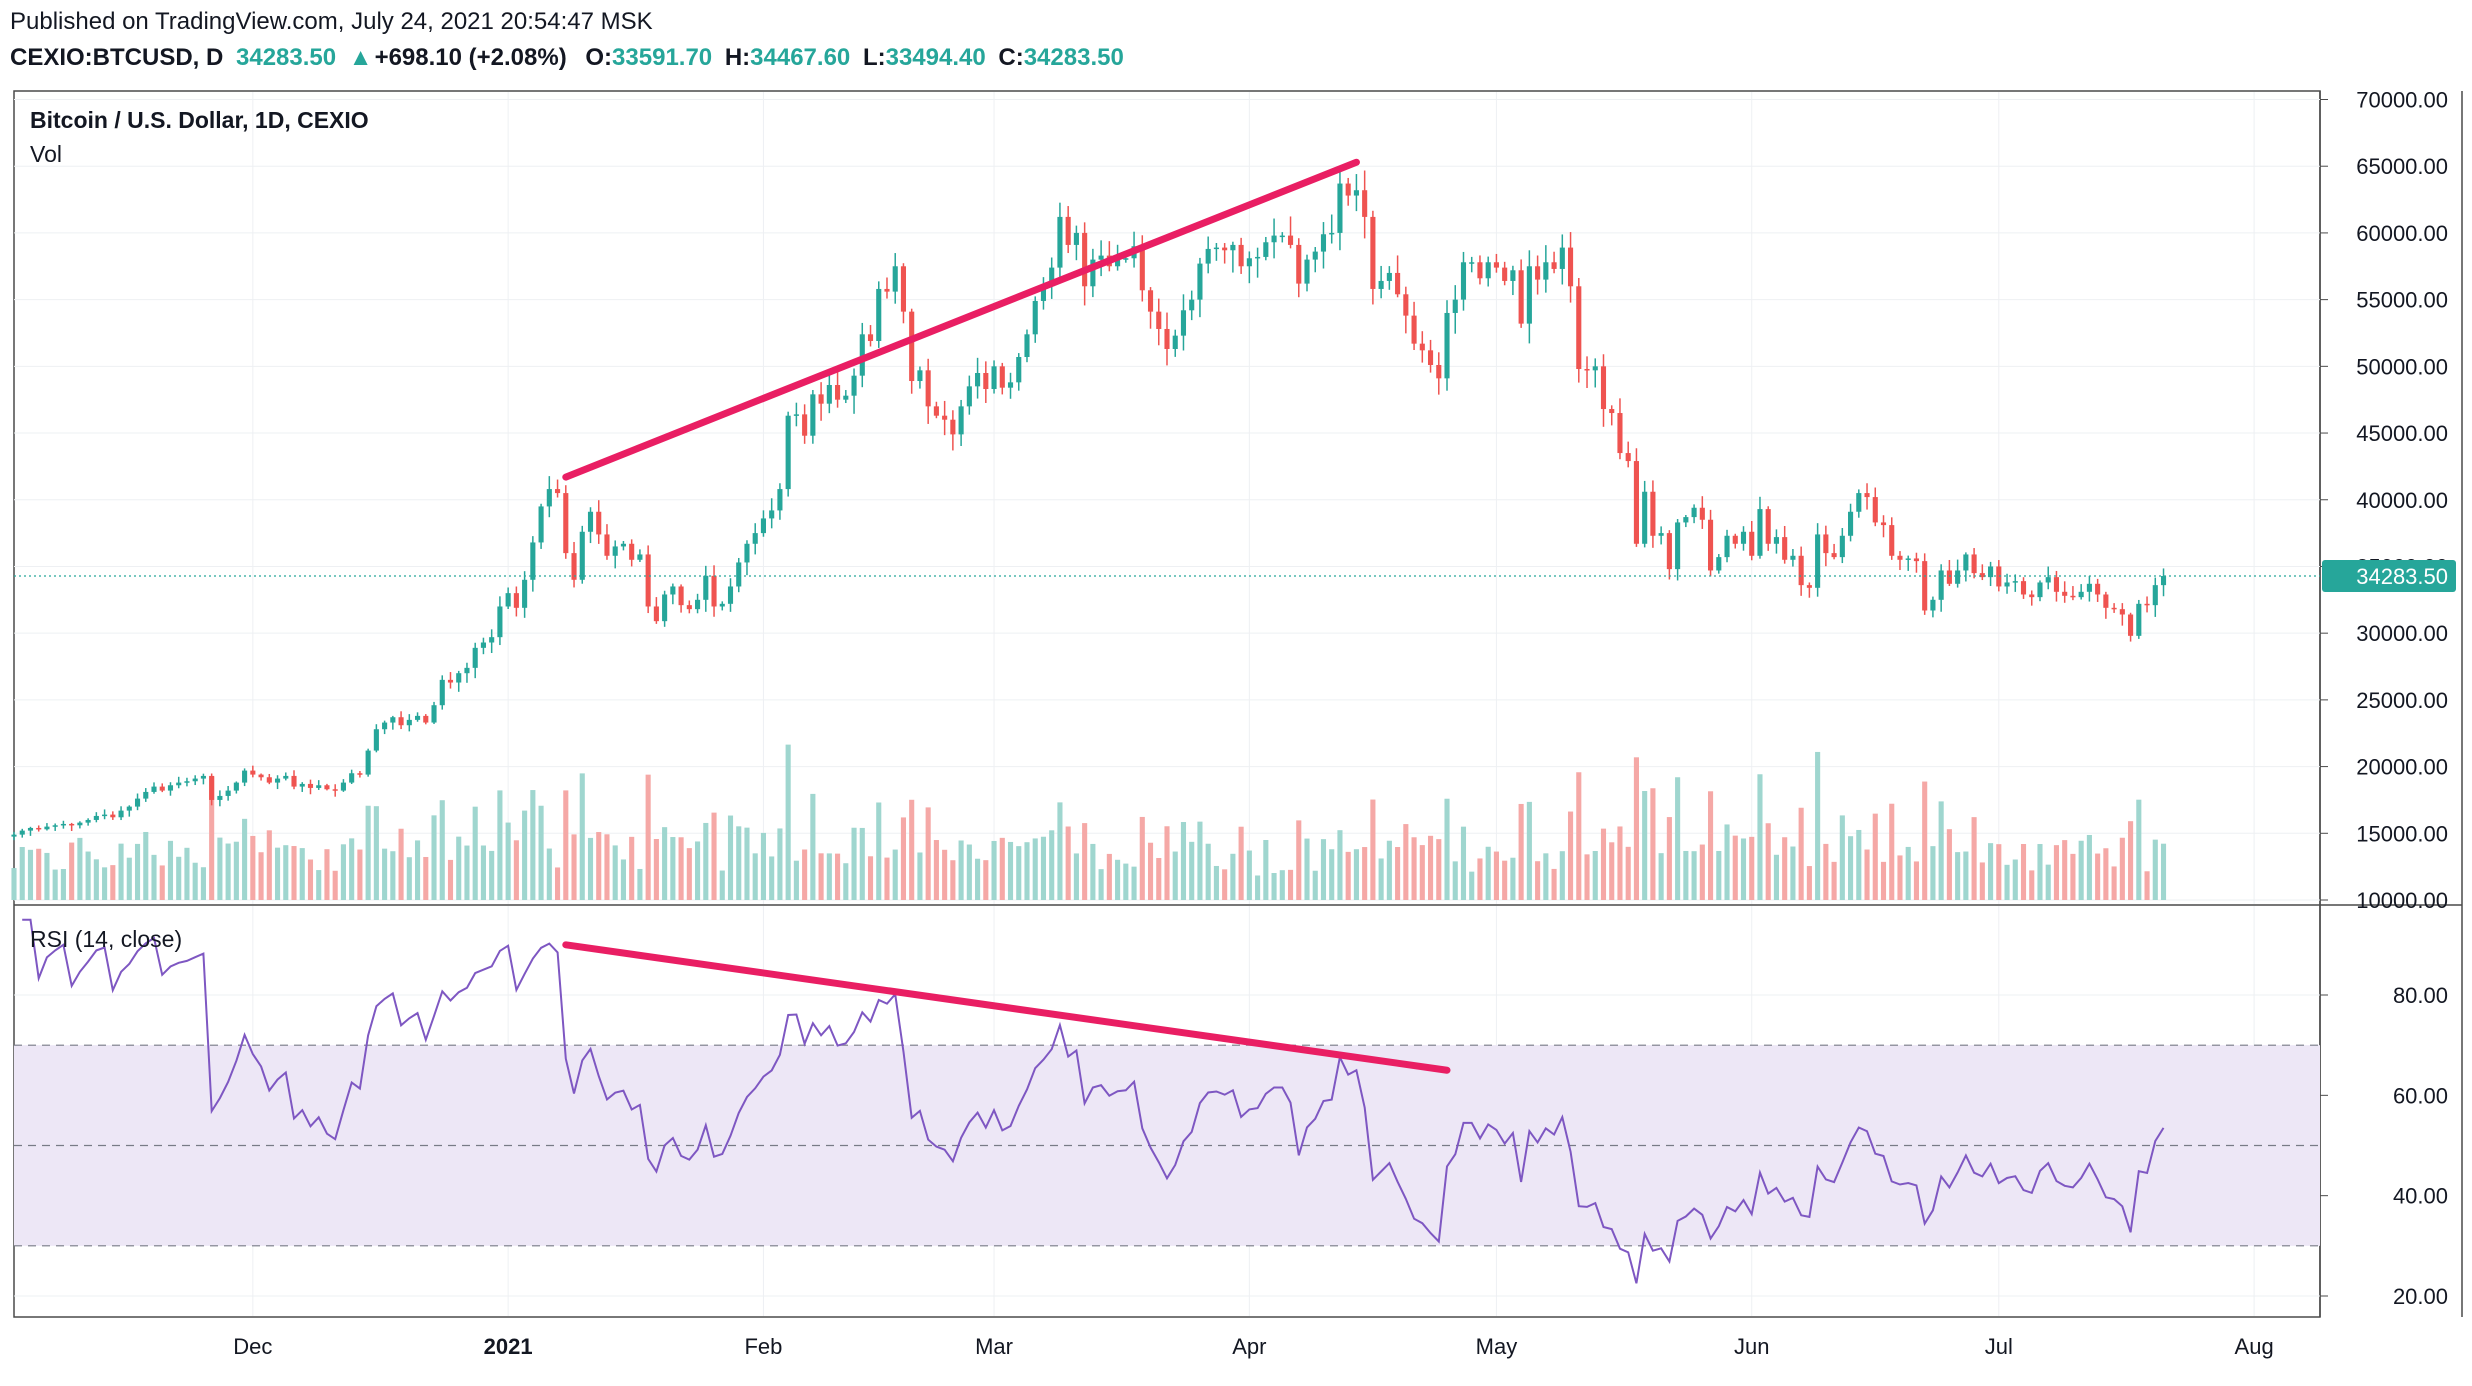 The image size is (2472, 1386). I want to click on time-tick-label: Apr, so click(1249, 1346).